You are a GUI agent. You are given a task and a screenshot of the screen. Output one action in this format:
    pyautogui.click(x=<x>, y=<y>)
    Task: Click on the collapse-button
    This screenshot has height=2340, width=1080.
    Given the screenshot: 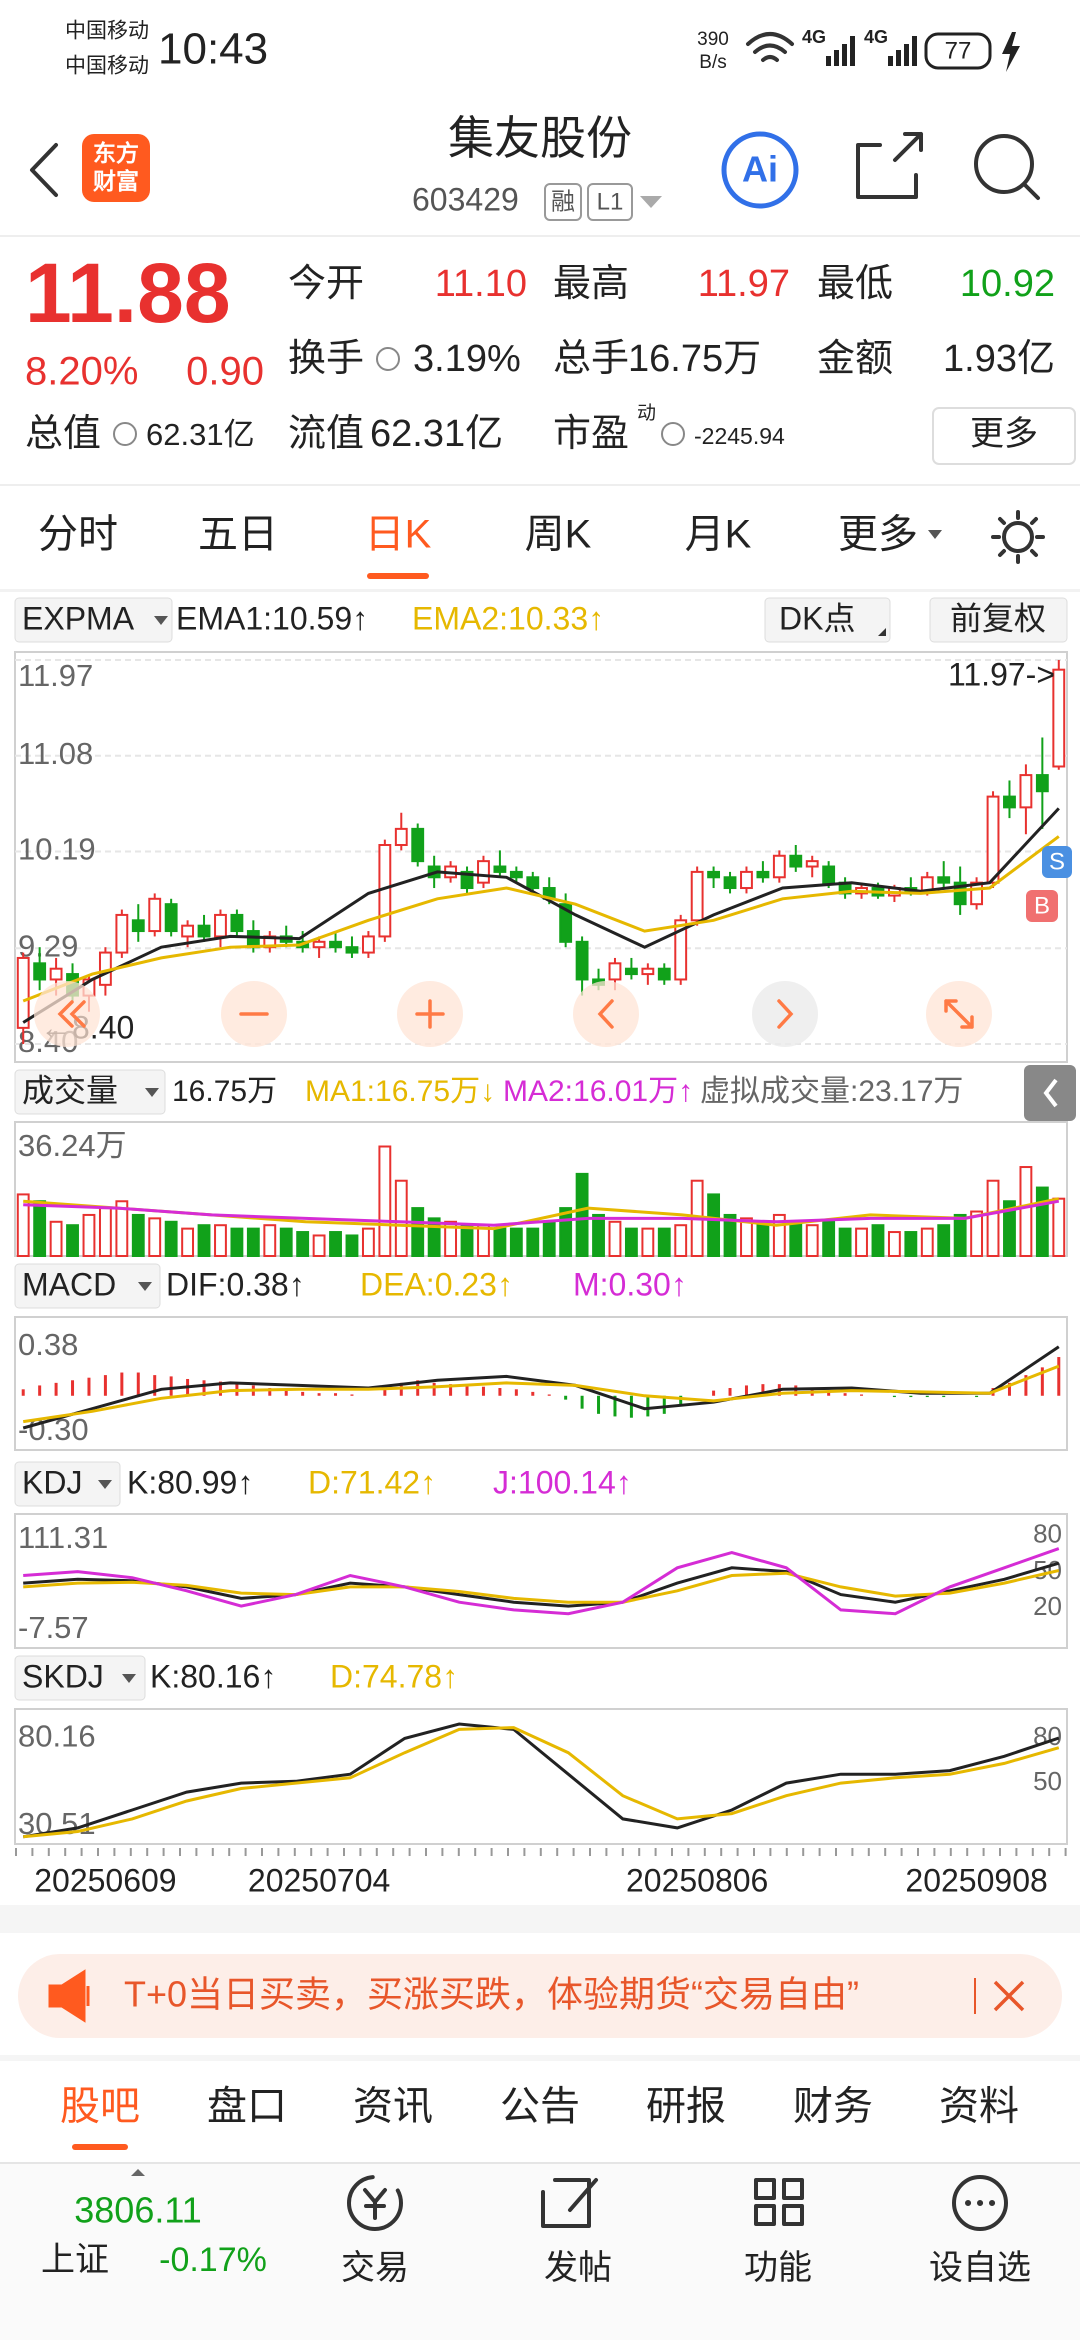 What is the action you would take?
    pyautogui.click(x=1050, y=1093)
    